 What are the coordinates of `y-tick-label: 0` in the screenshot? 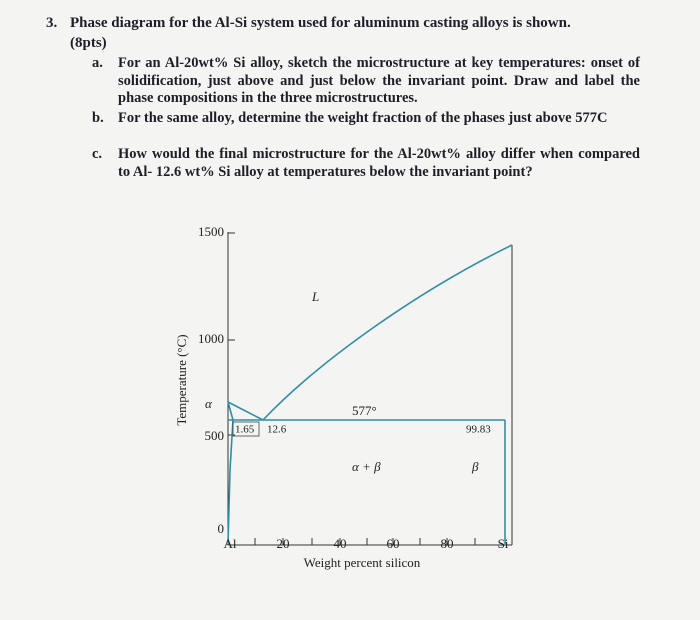 It's located at (221, 528).